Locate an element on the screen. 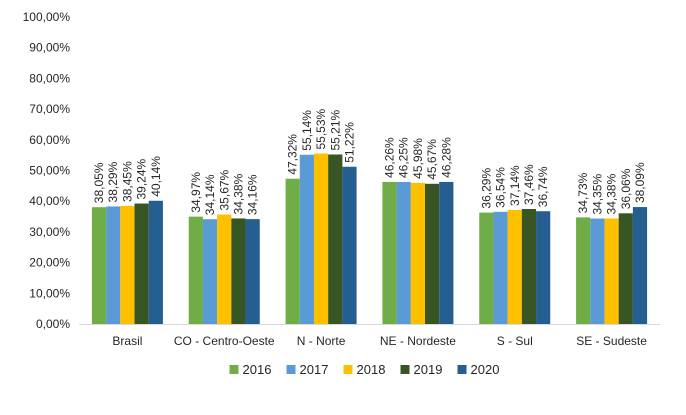 The width and height of the screenshot is (686, 415). data-label: 46,26% is located at coordinates (390, 157).